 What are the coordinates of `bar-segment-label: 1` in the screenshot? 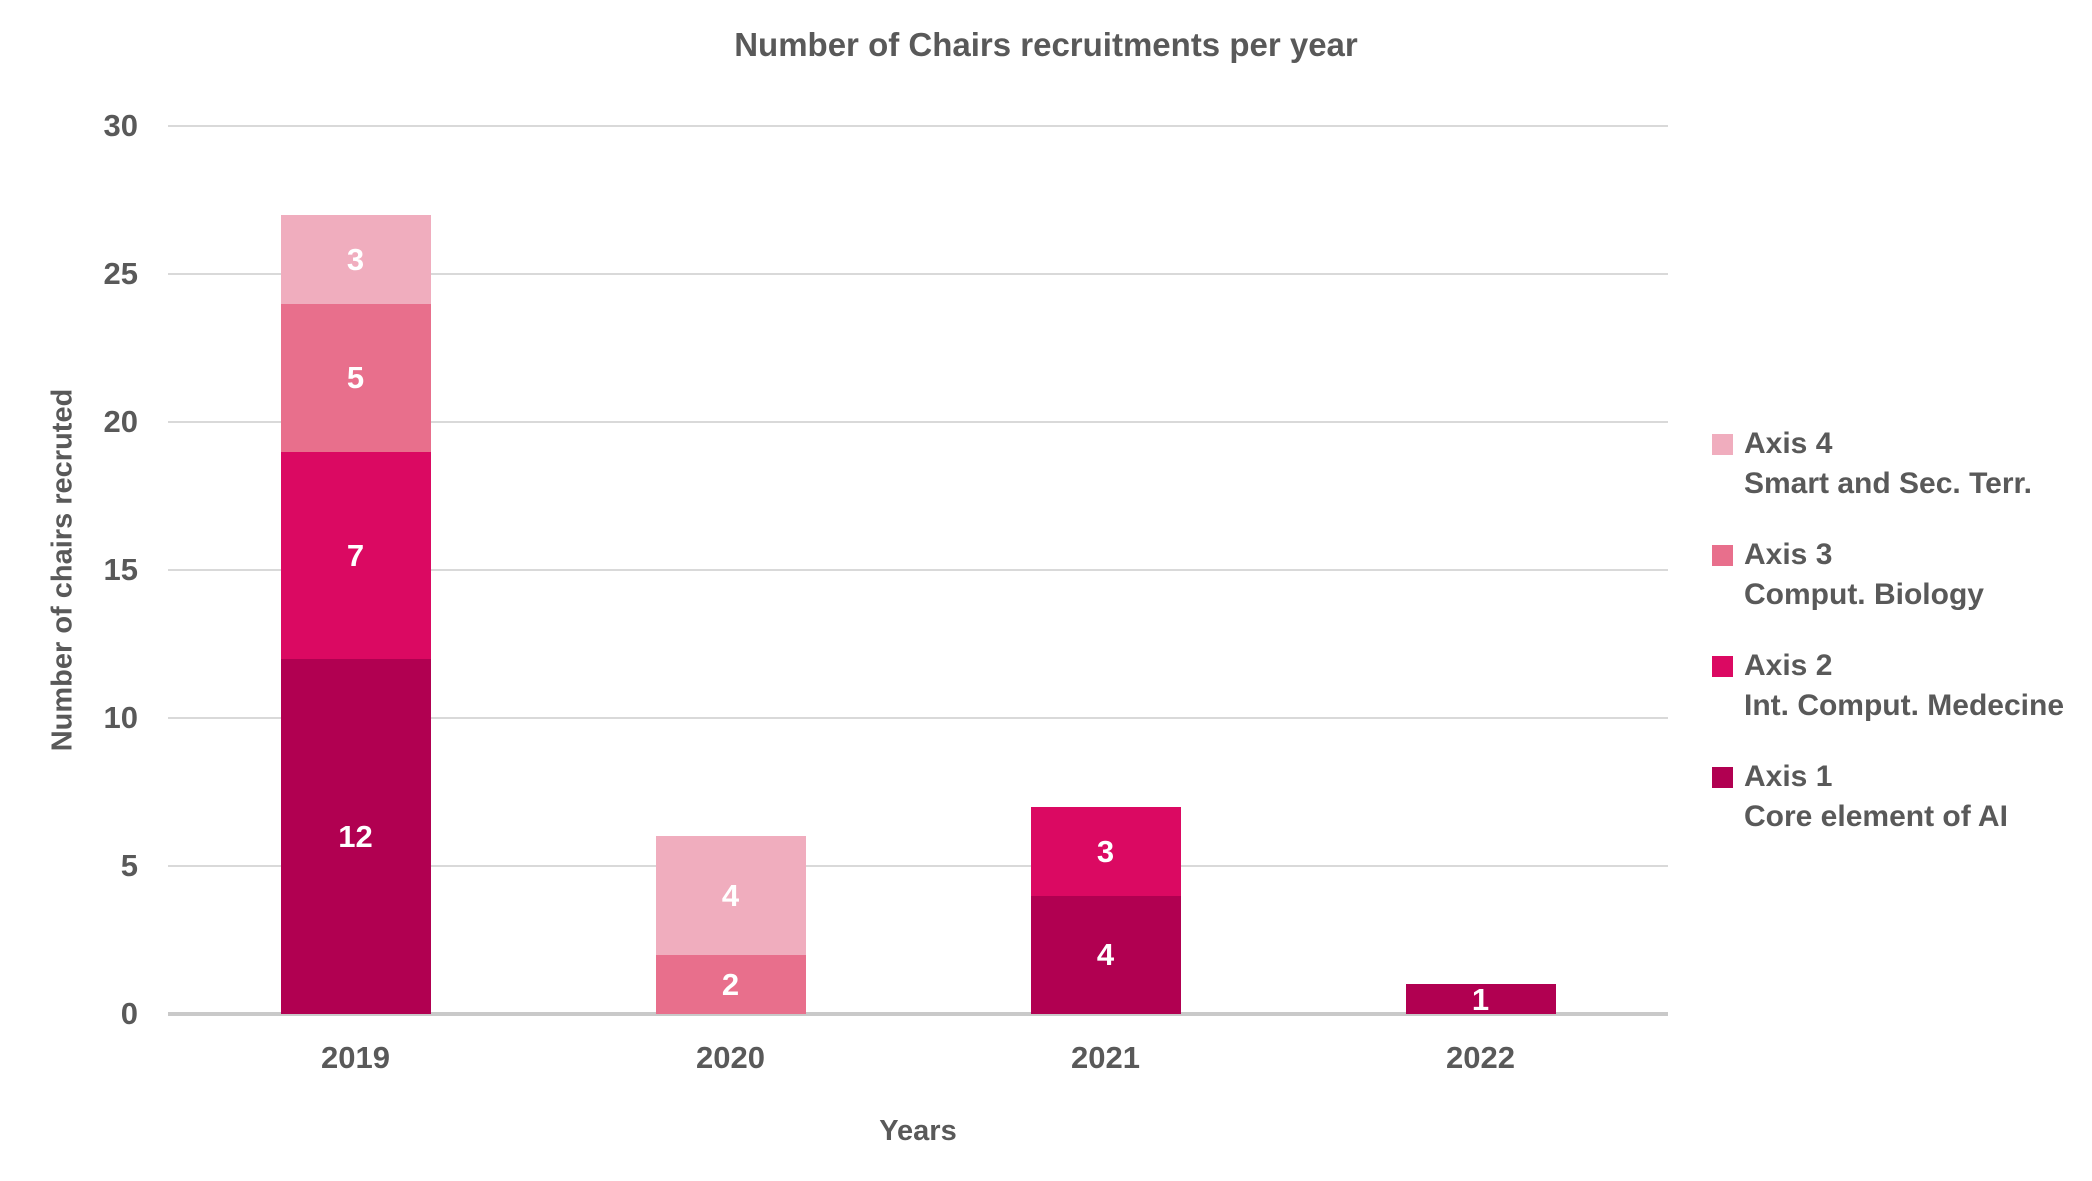 It's located at (1480, 999).